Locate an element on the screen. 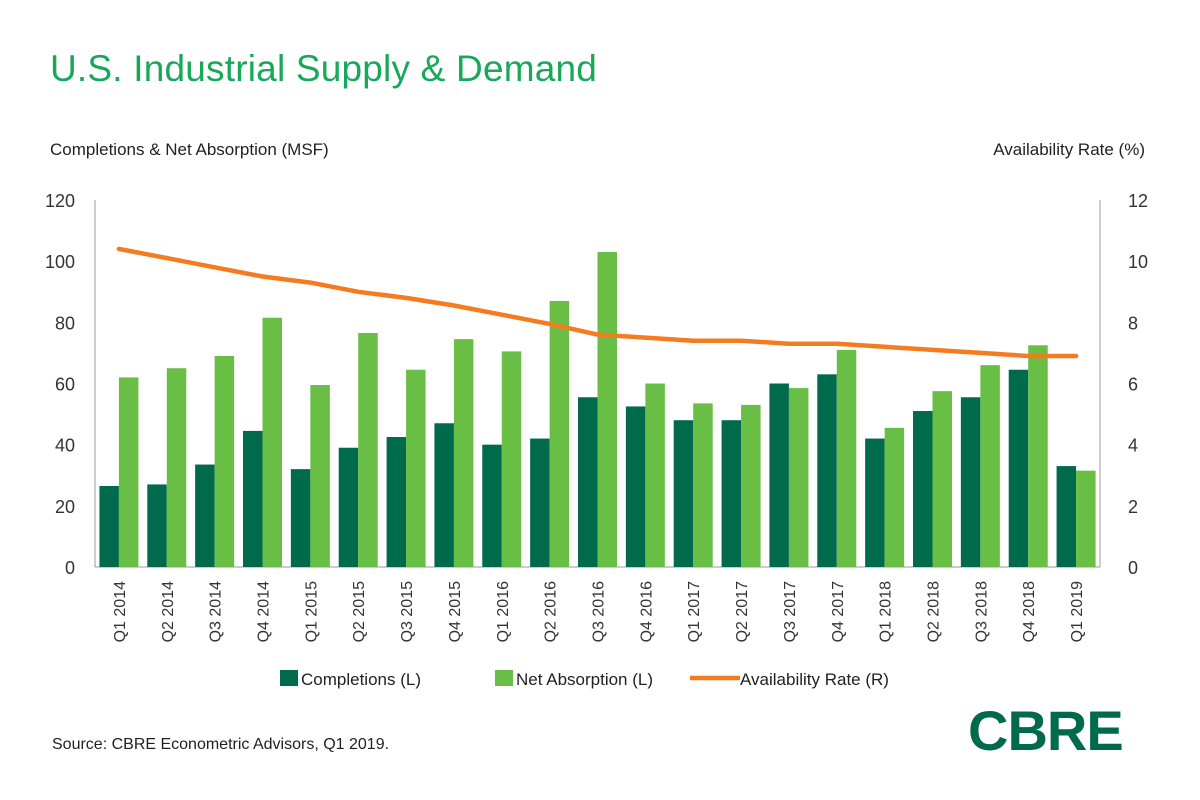 This screenshot has height=800, width=1200. category-label: Q3 2014 is located at coordinates (216, 611).